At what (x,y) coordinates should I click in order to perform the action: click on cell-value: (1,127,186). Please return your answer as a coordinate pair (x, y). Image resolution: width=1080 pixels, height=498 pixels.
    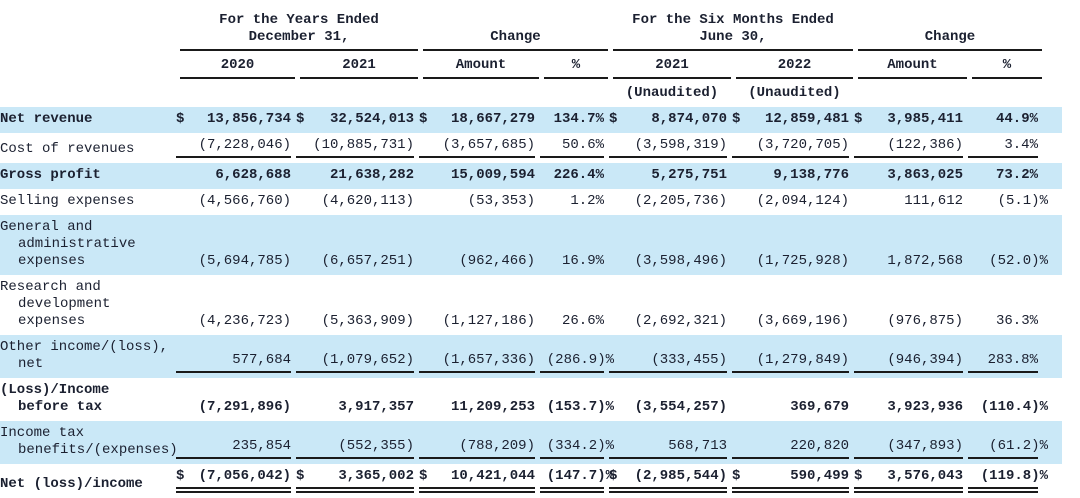
    Looking at the image, I should click on (488, 321).